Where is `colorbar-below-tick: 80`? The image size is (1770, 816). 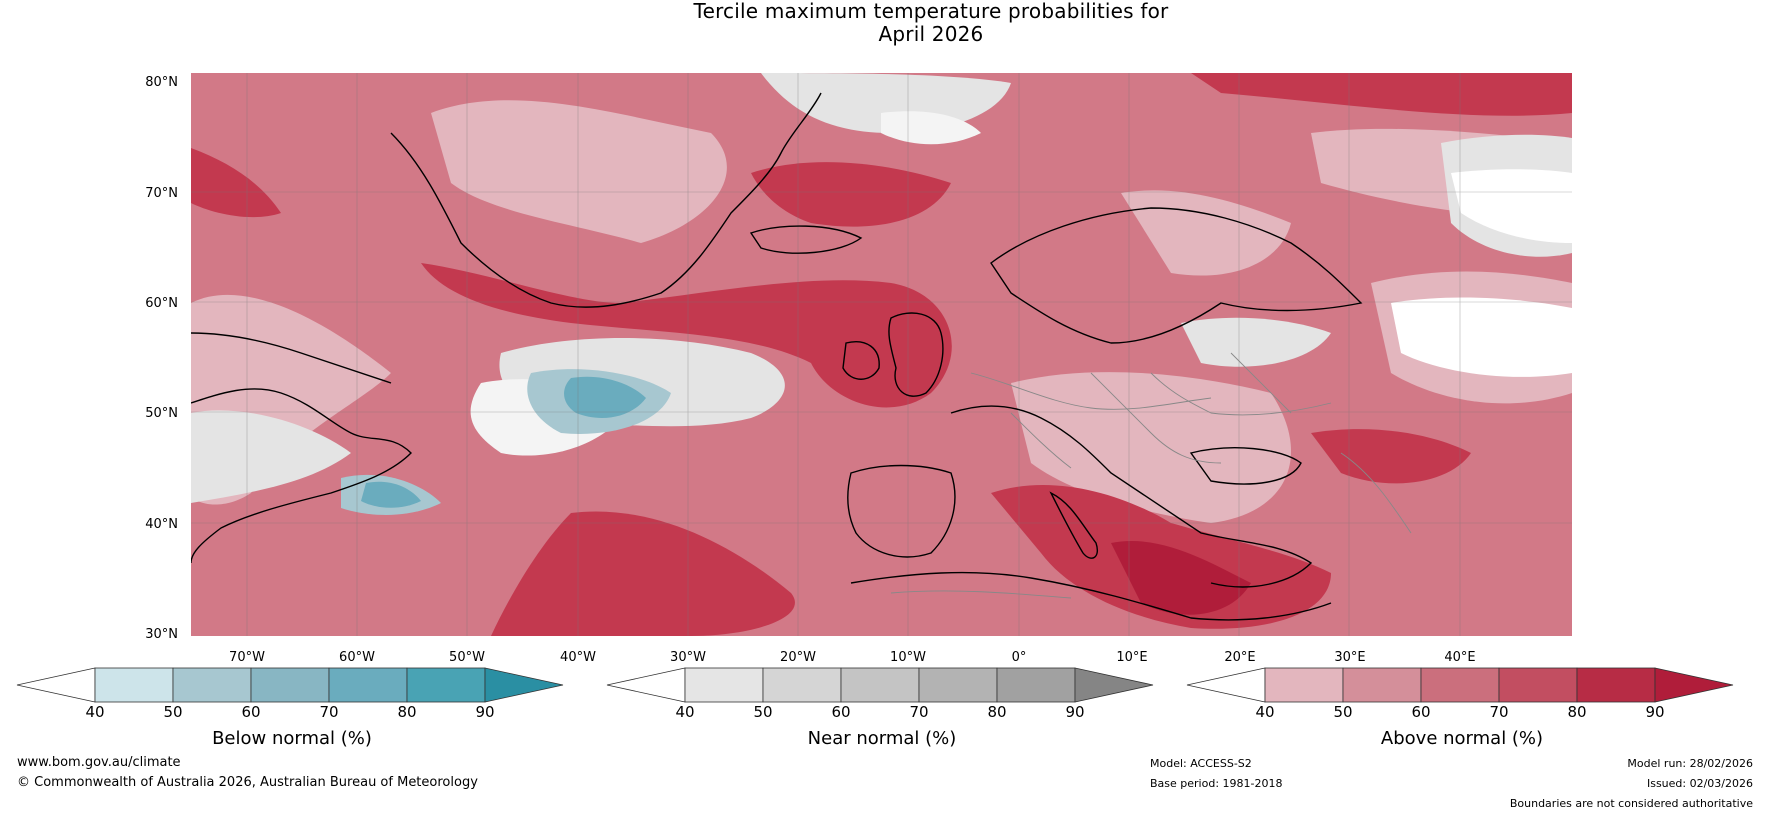 colorbar-below-tick: 80 is located at coordinates (407, 712).